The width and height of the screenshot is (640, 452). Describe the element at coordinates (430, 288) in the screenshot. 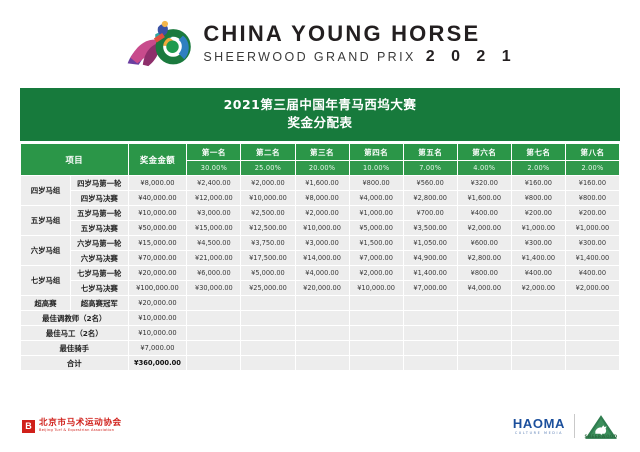

I see `prize-cell: ¥7,000.00` at that location.